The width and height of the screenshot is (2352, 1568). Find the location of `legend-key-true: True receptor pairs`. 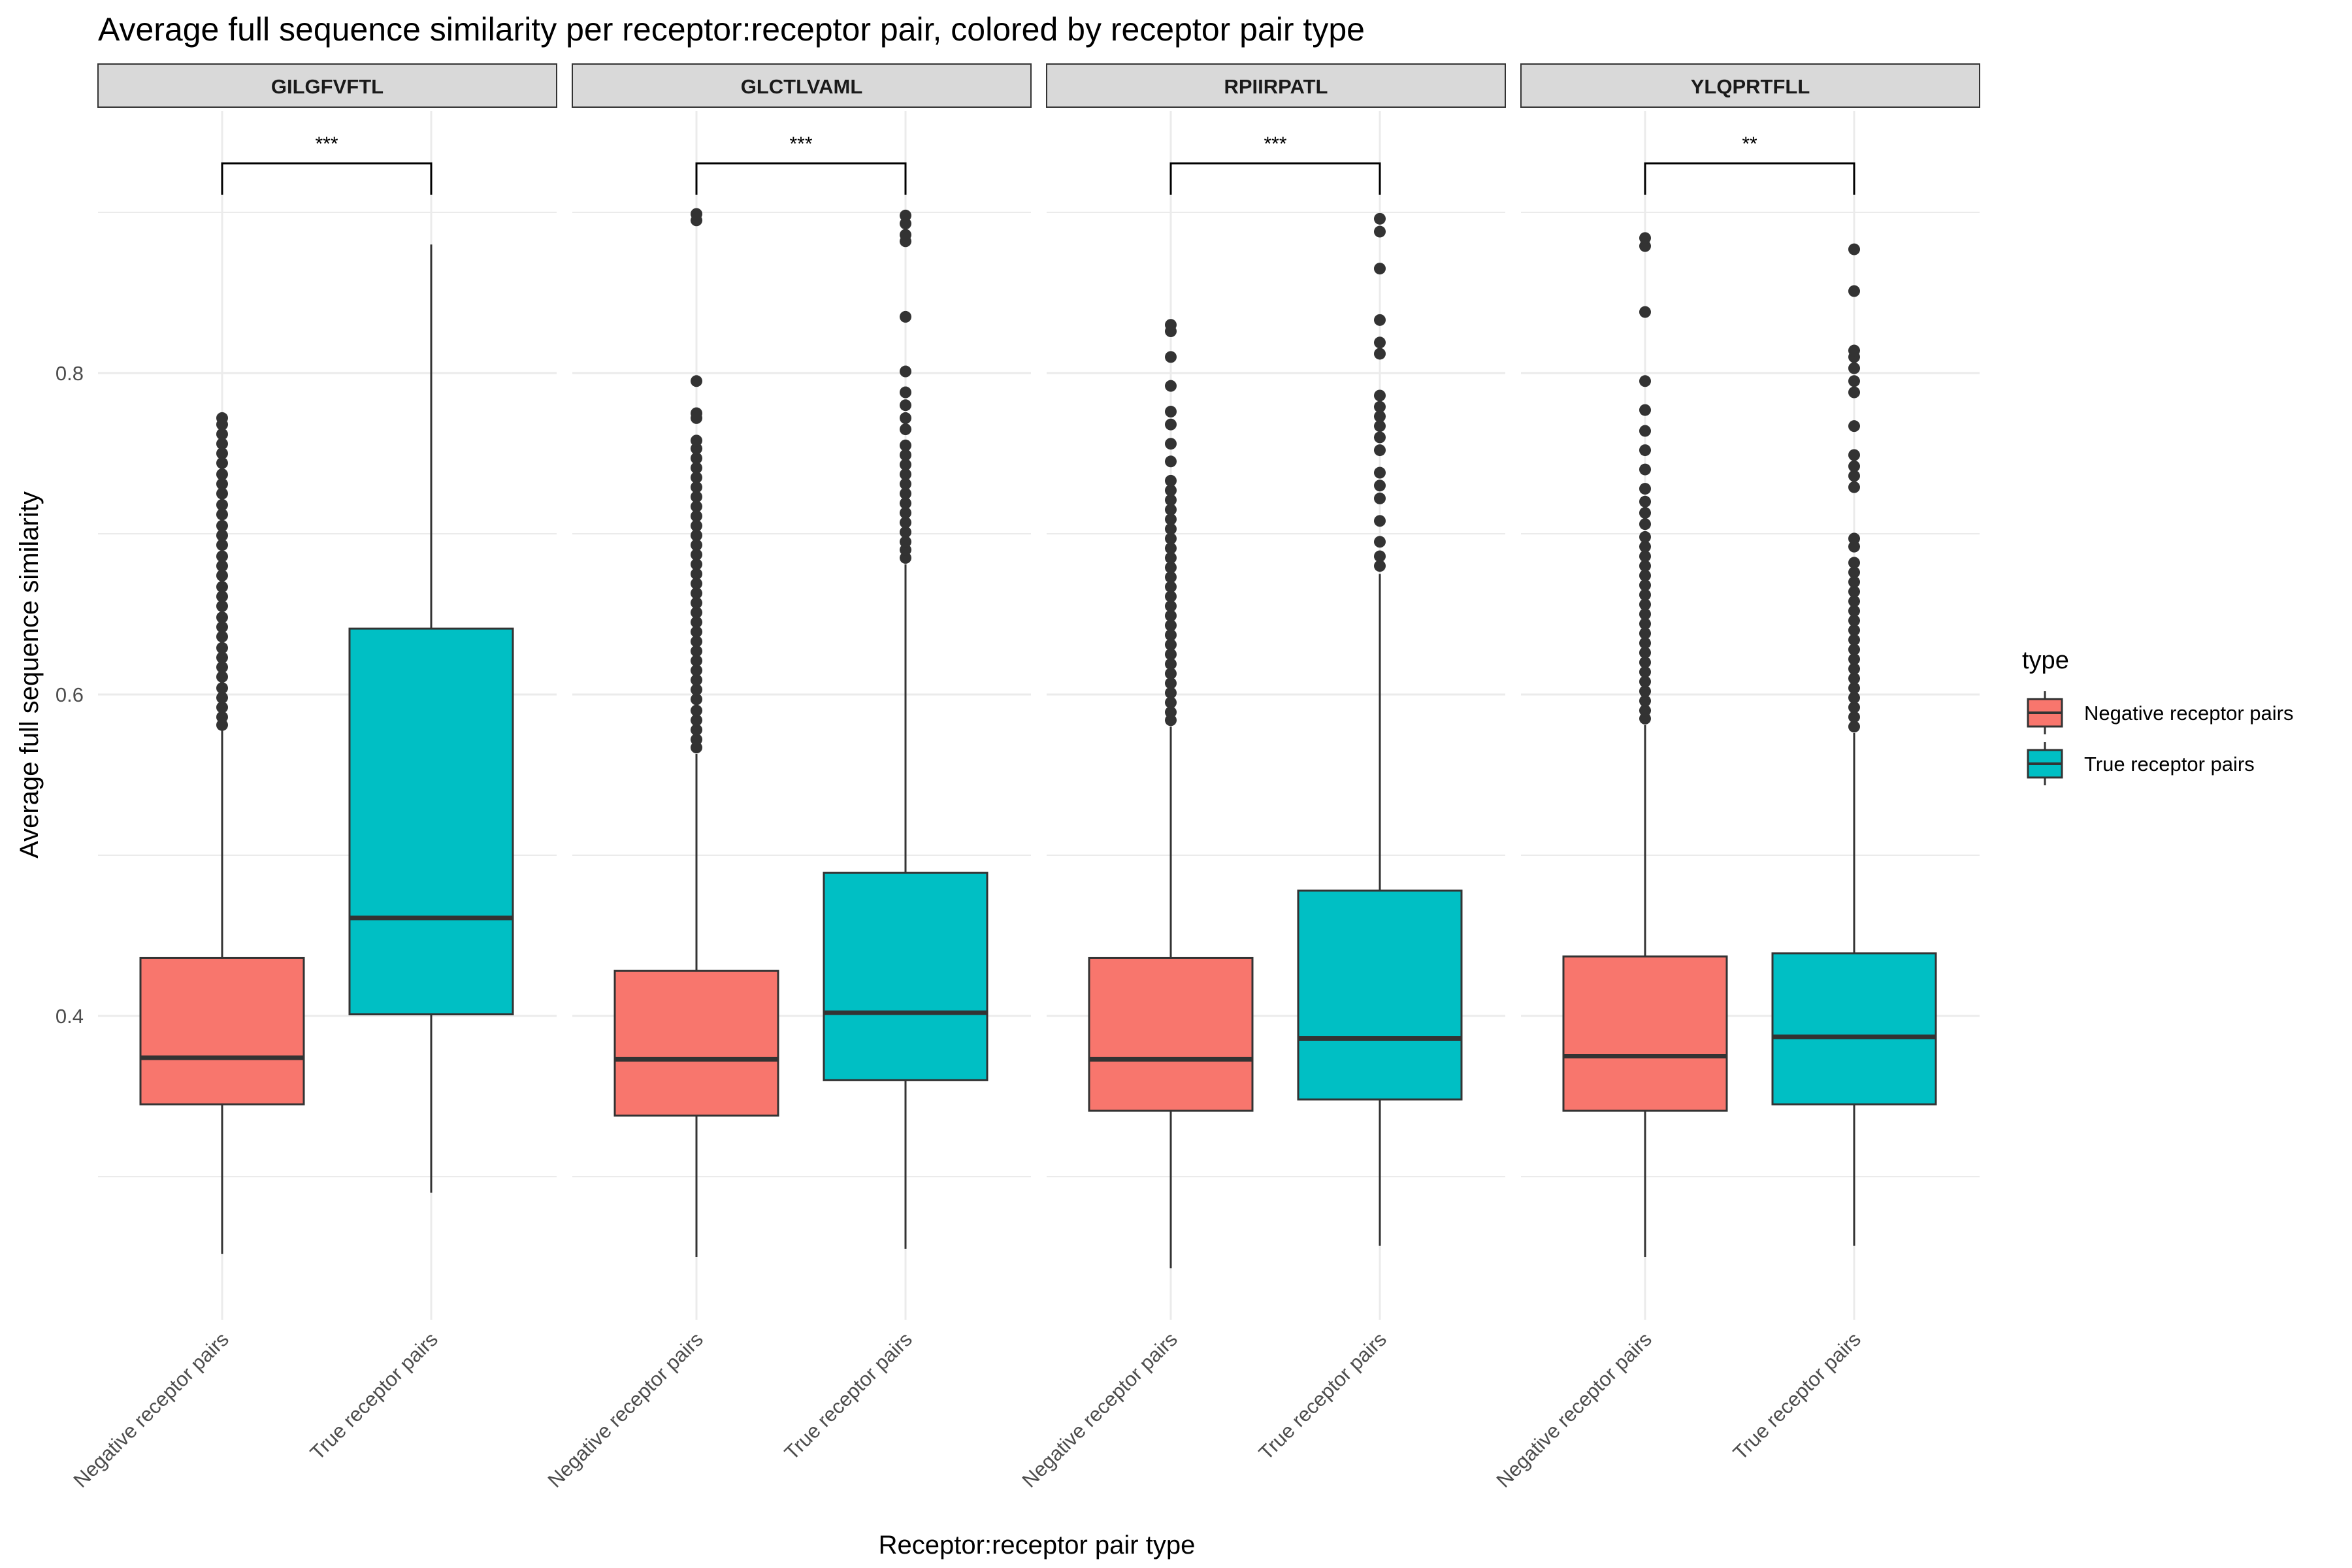

legend-key-true: True receptor pairs is located at coordinates (2141, 763).